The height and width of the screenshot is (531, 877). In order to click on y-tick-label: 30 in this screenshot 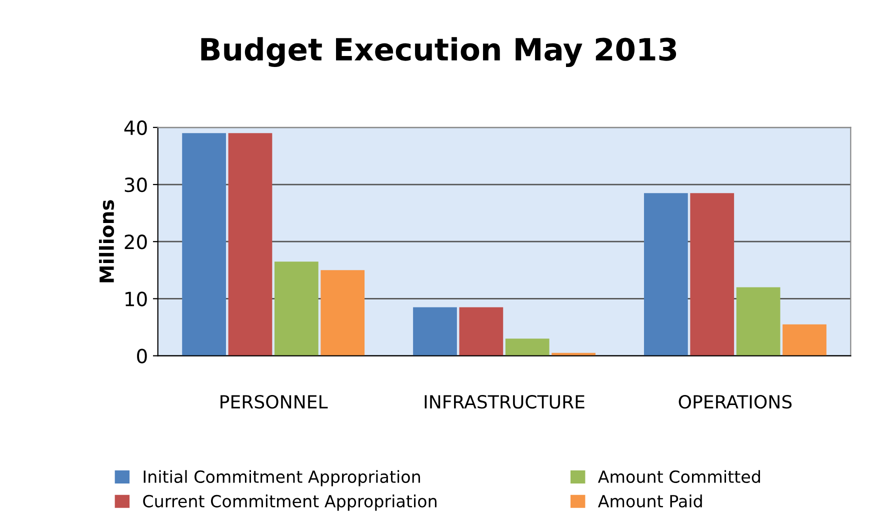, I will do `click(135, 184)`.